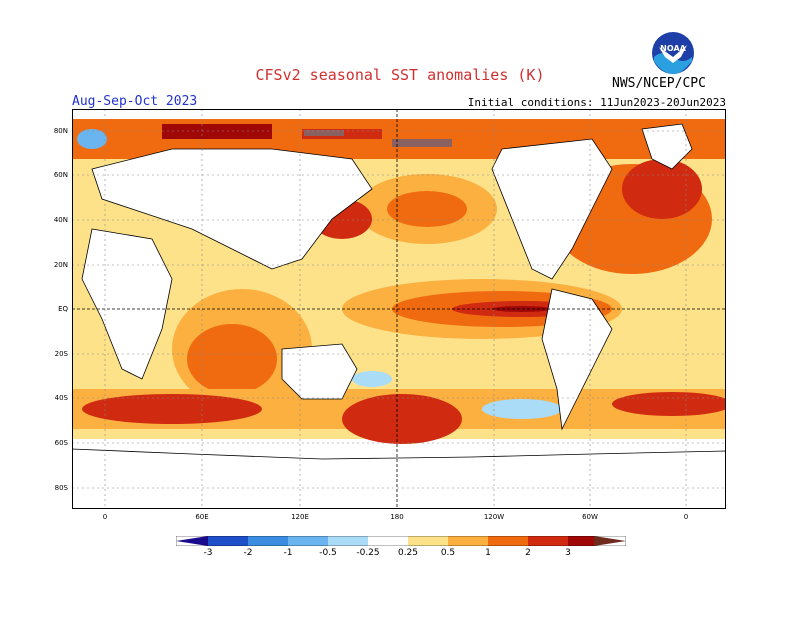 Image resolution: width=800 pixels, height=618 pixels. What do you see at coordinates (232, 209) in the screenshot?
I see `eurasia-land` at bounding box center [232, 209].